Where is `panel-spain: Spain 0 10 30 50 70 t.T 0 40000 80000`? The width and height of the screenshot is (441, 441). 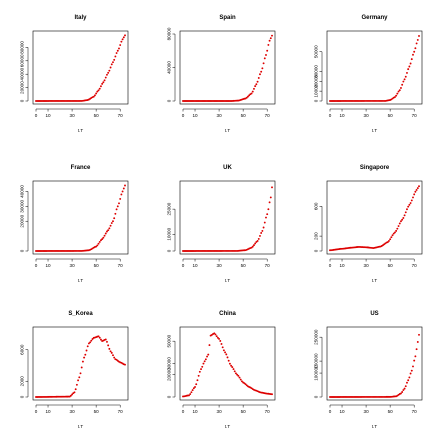
panel-spain: Spain 0 10 30 50 70 t.T 0 40000 80000 is located at coordinates (221, 74).